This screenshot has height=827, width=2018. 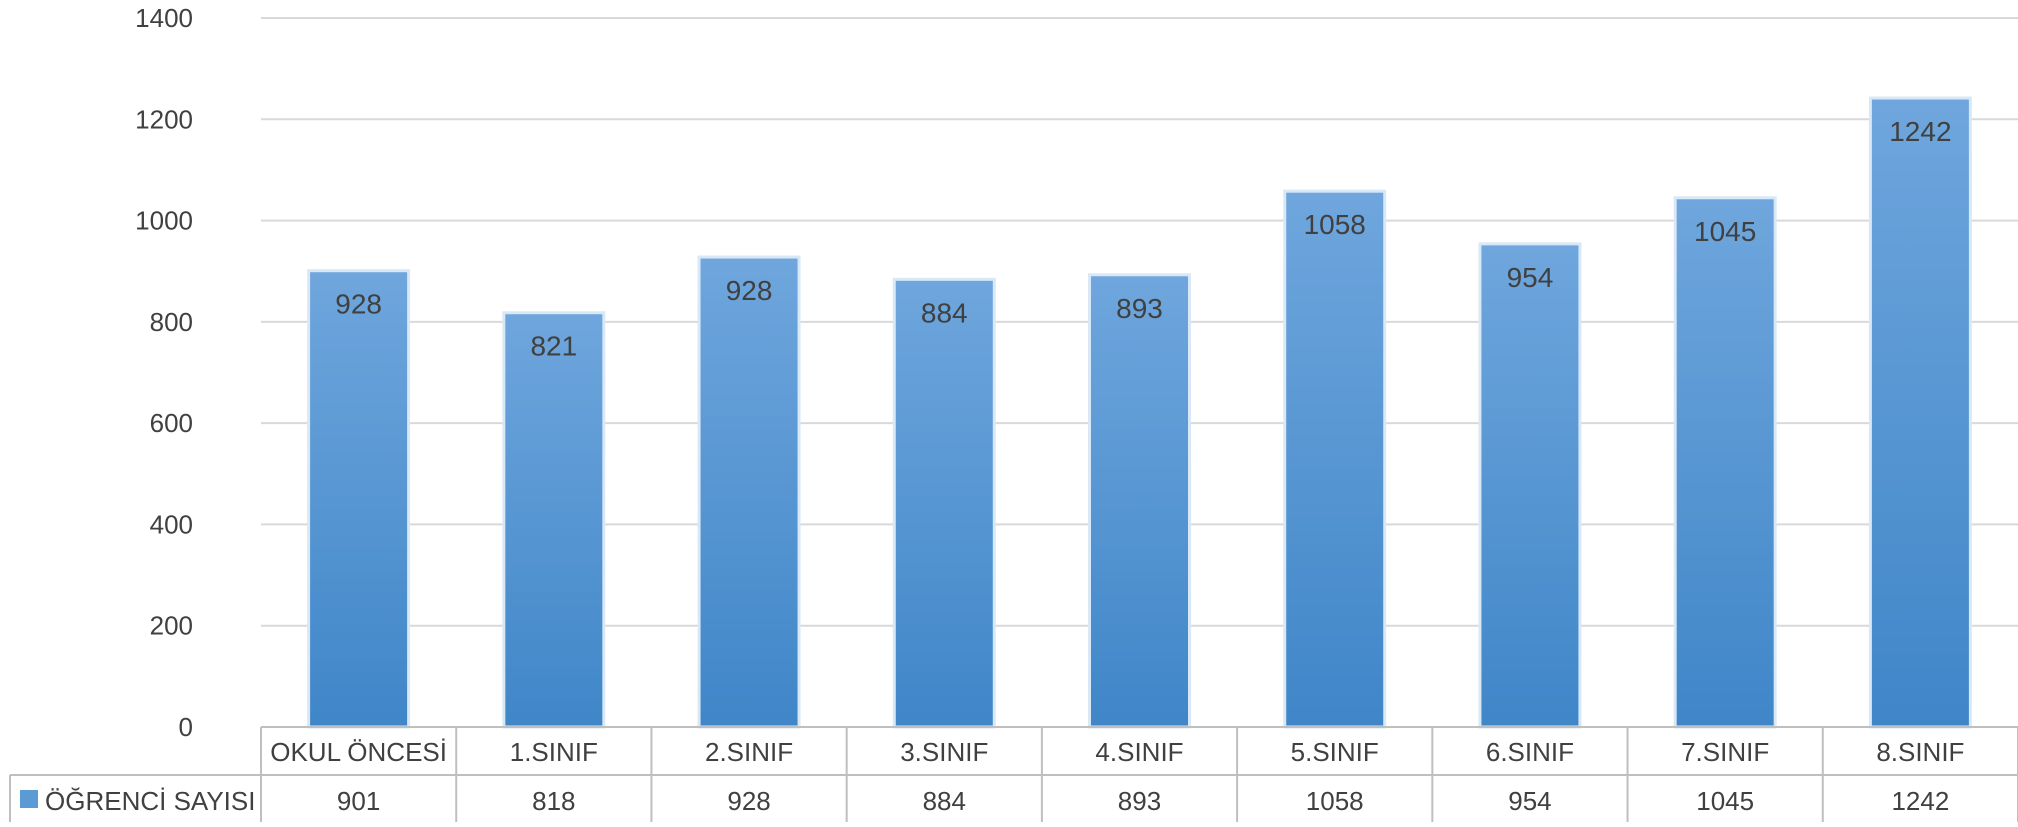 I want to click on category-label: 5.SINIF, so click(x=1335, y=752).